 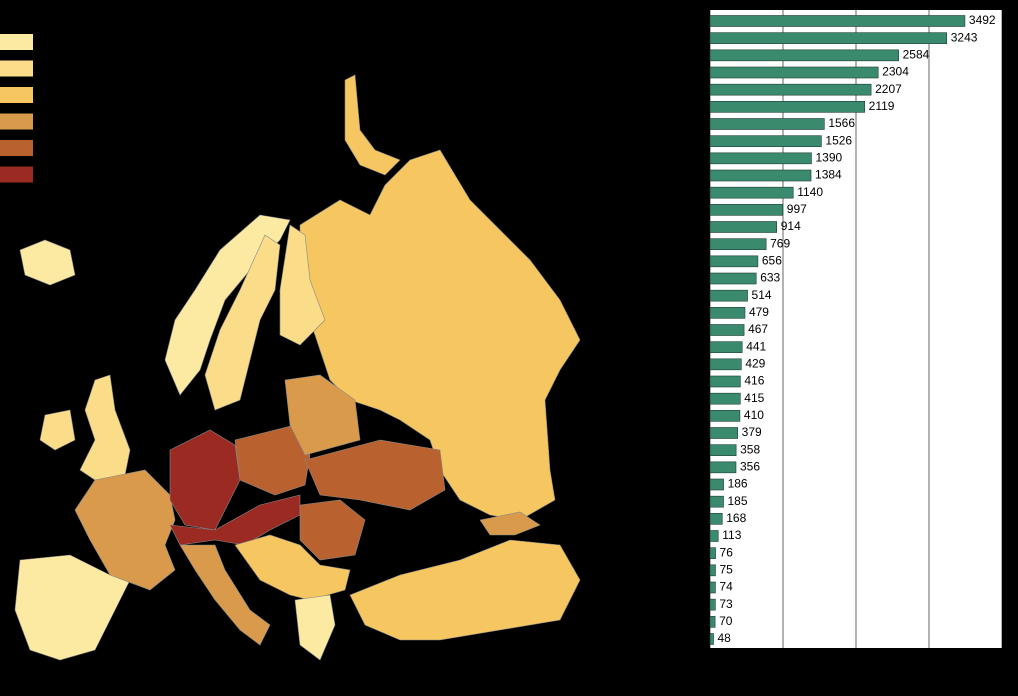 I want to click on value-label: 514, so click(x=762, y=295).